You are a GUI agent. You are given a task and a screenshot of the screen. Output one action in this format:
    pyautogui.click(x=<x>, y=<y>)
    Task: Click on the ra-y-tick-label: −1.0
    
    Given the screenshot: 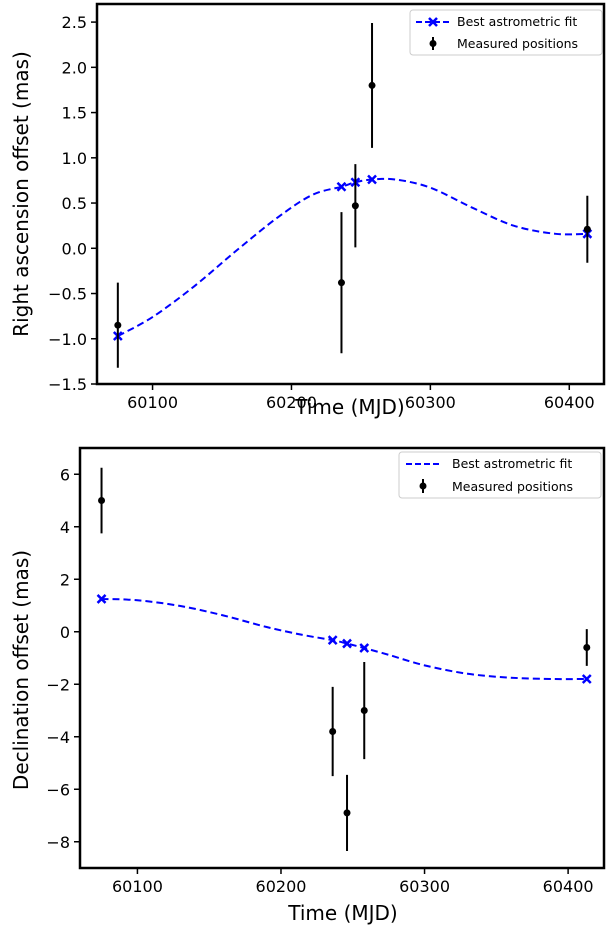 What is the action you would take?
    pyautogui.click(x=67, y=339)
    